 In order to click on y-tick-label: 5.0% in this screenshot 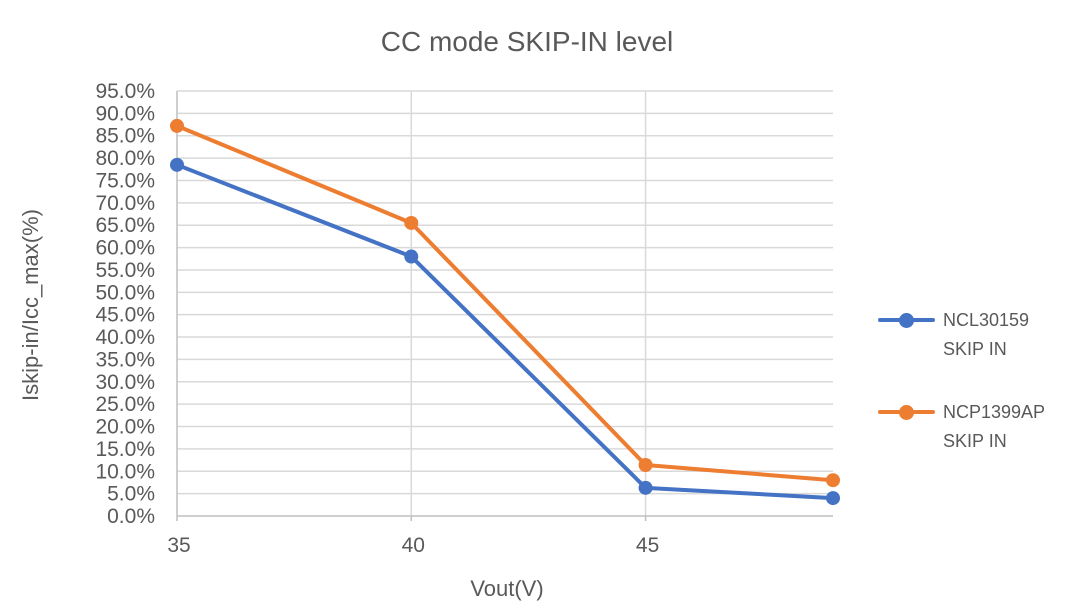, I will do `click(131, 494)`.